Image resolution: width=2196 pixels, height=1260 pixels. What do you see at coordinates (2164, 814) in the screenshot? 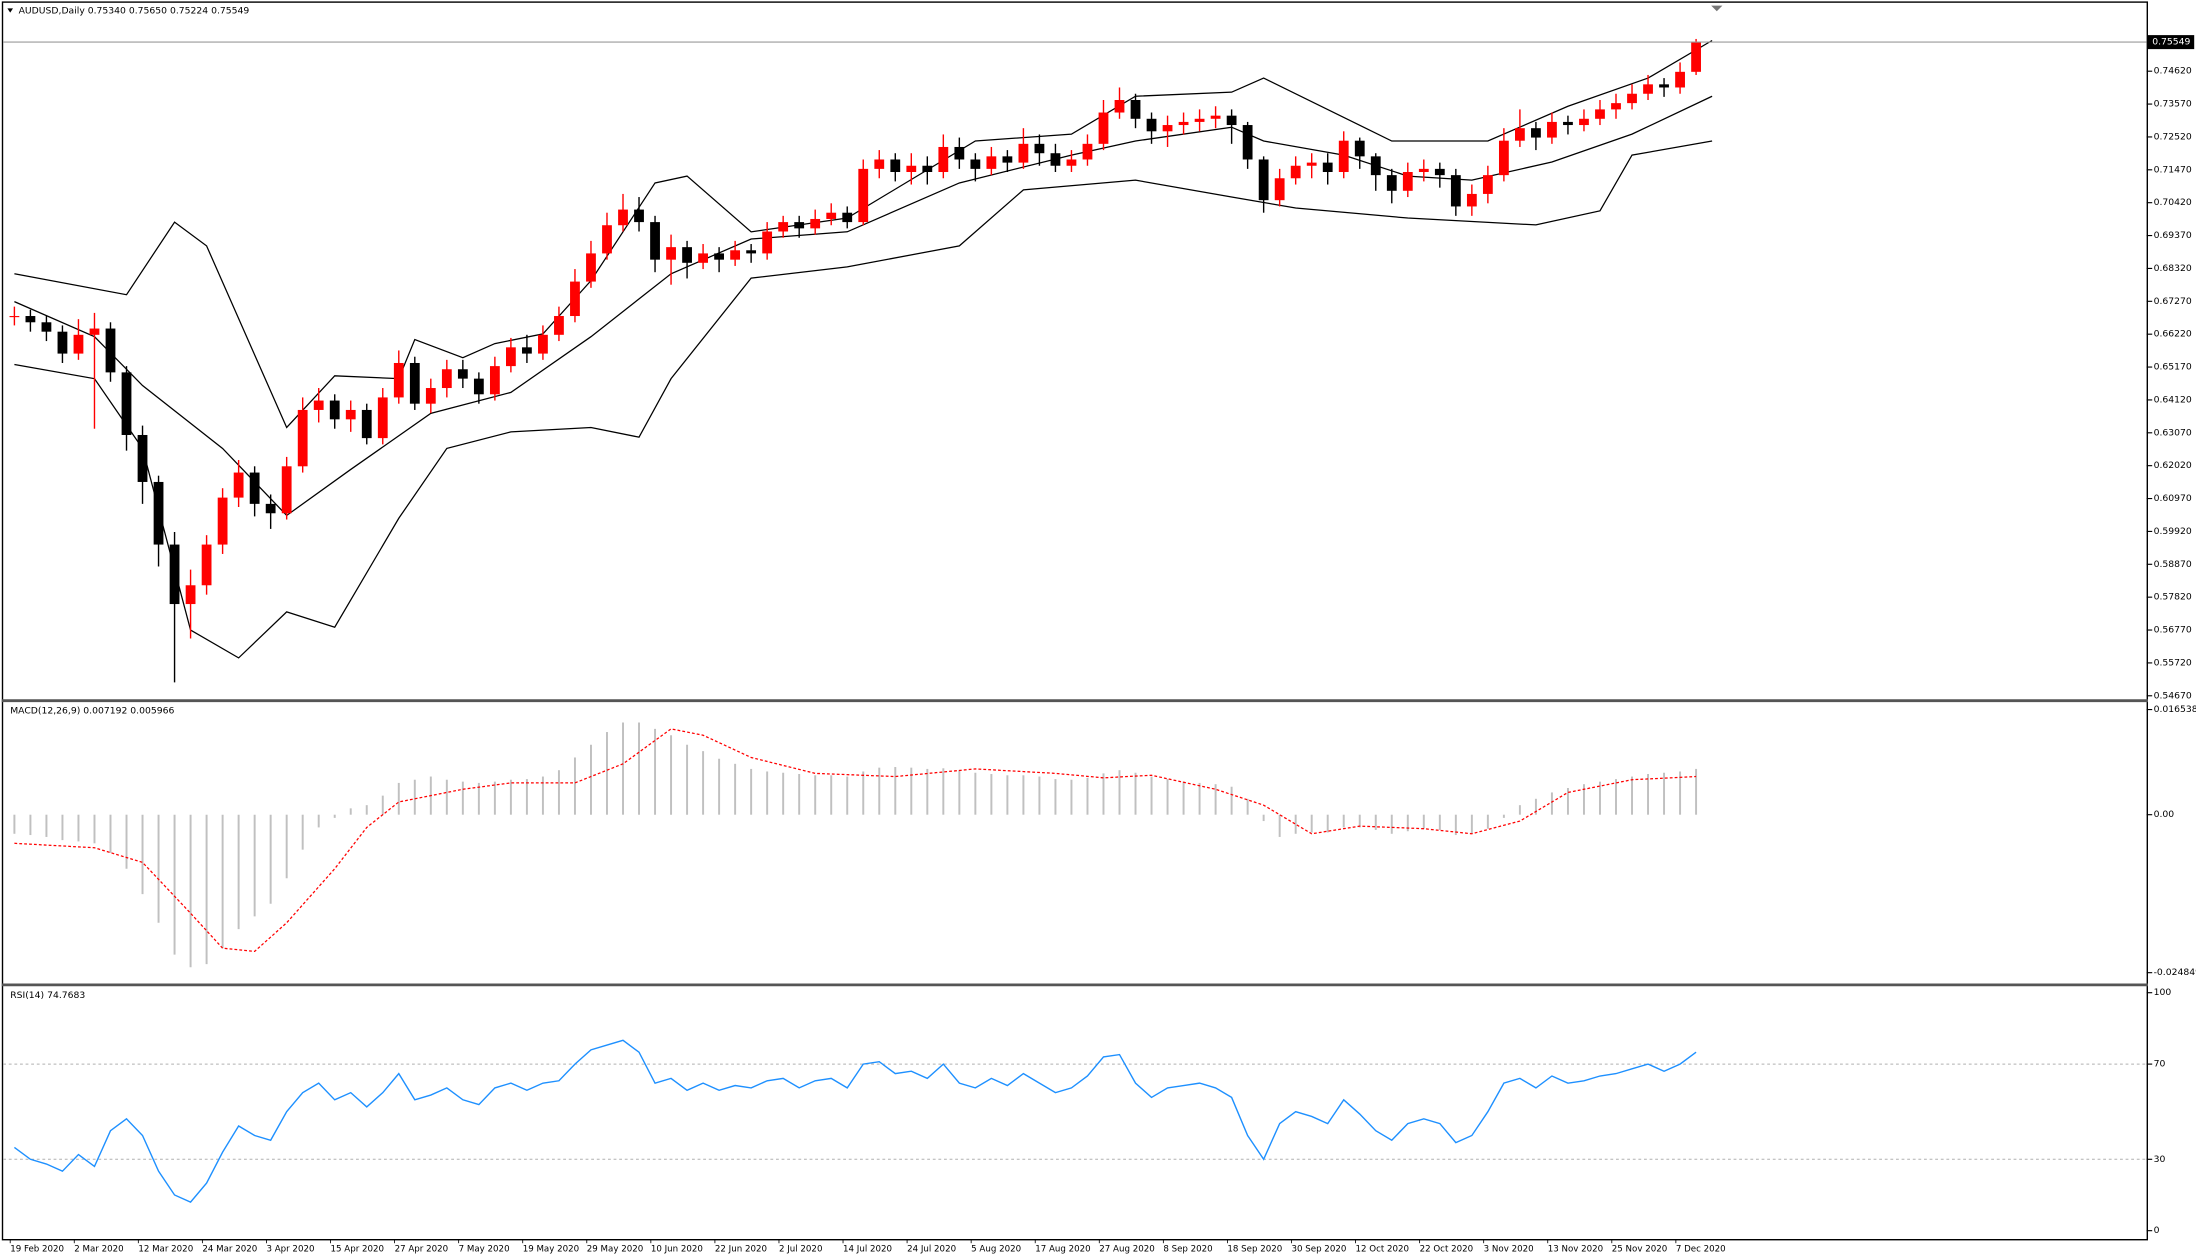
I see `y-tick-label: 0.00` at bounding box center [2164, 814].